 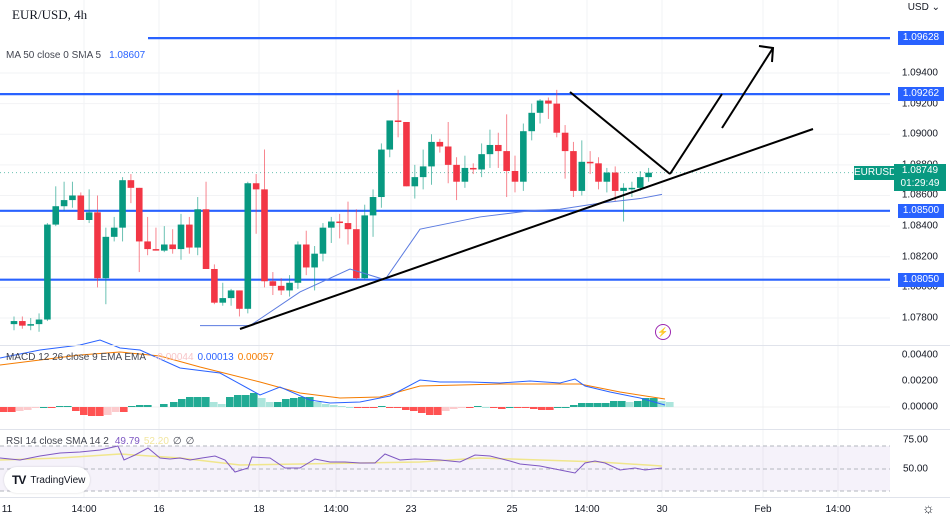 What do you see at coordinates (411, 509) in the screenshot?
I see `time-tick: 23` at bounding box center [411, 509].